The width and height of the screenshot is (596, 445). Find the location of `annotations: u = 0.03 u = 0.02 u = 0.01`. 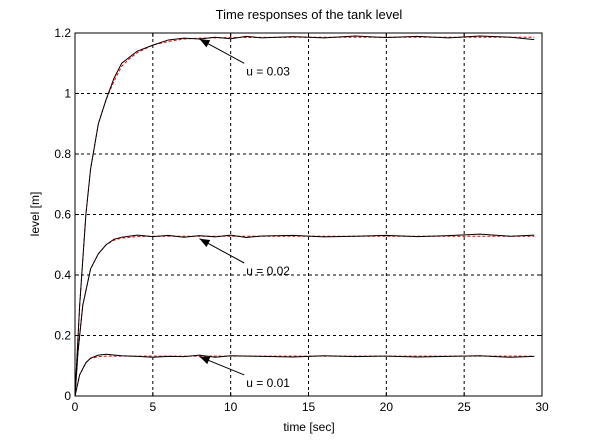

annotations: u = 0.03 u = 0.02 u = 0.01 is located at coordinates (244, 214).